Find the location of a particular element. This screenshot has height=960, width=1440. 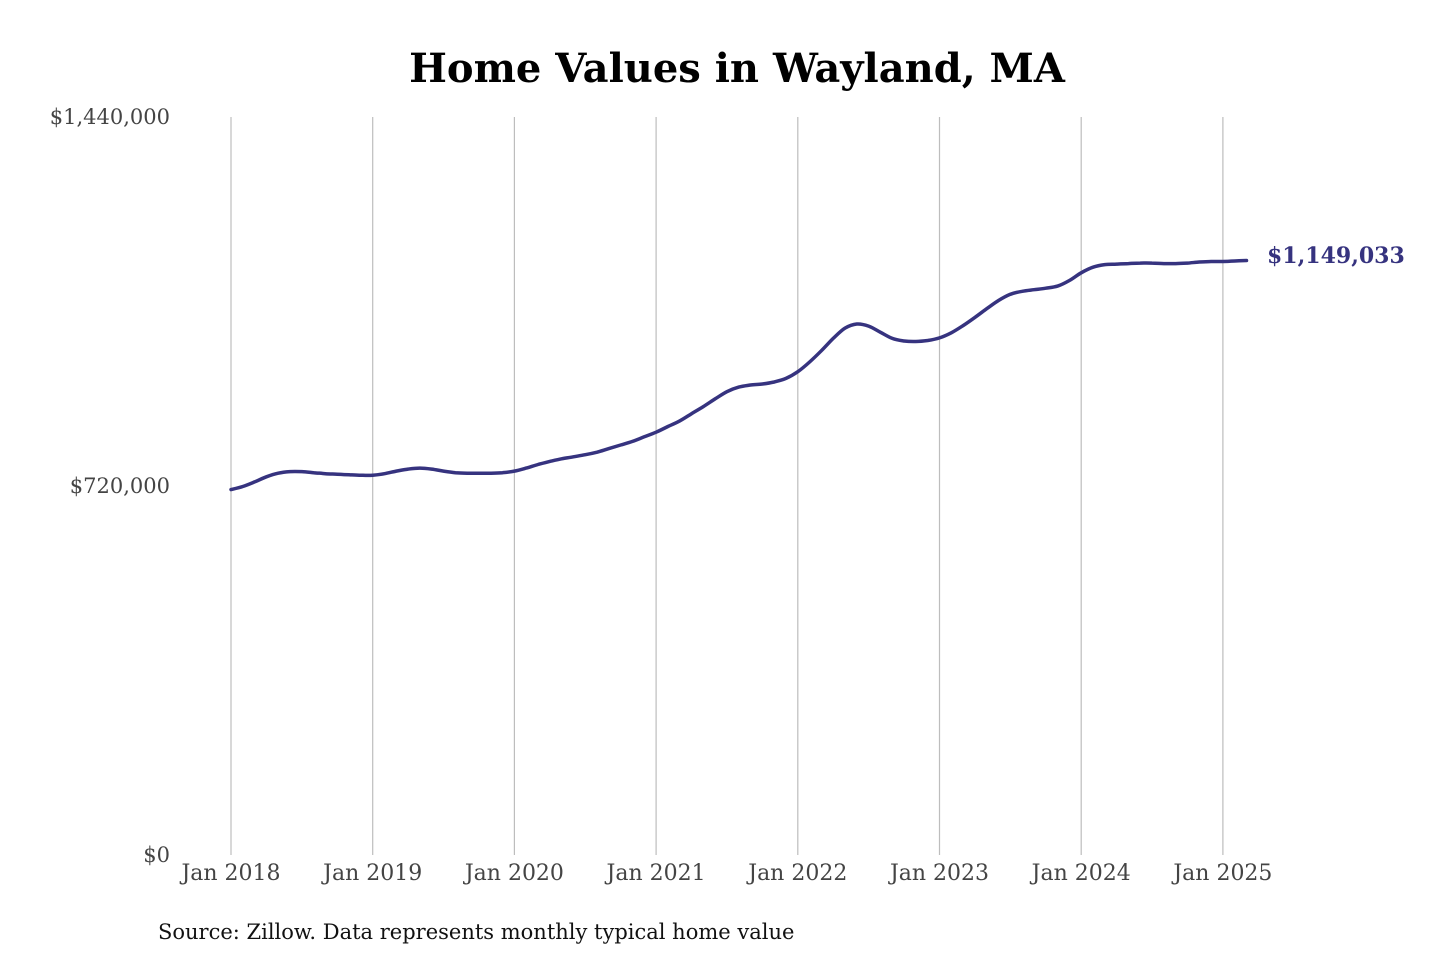

y-axis-ticks: $0 $720,000 $1,440,000 is located at coordinates (110, 486).